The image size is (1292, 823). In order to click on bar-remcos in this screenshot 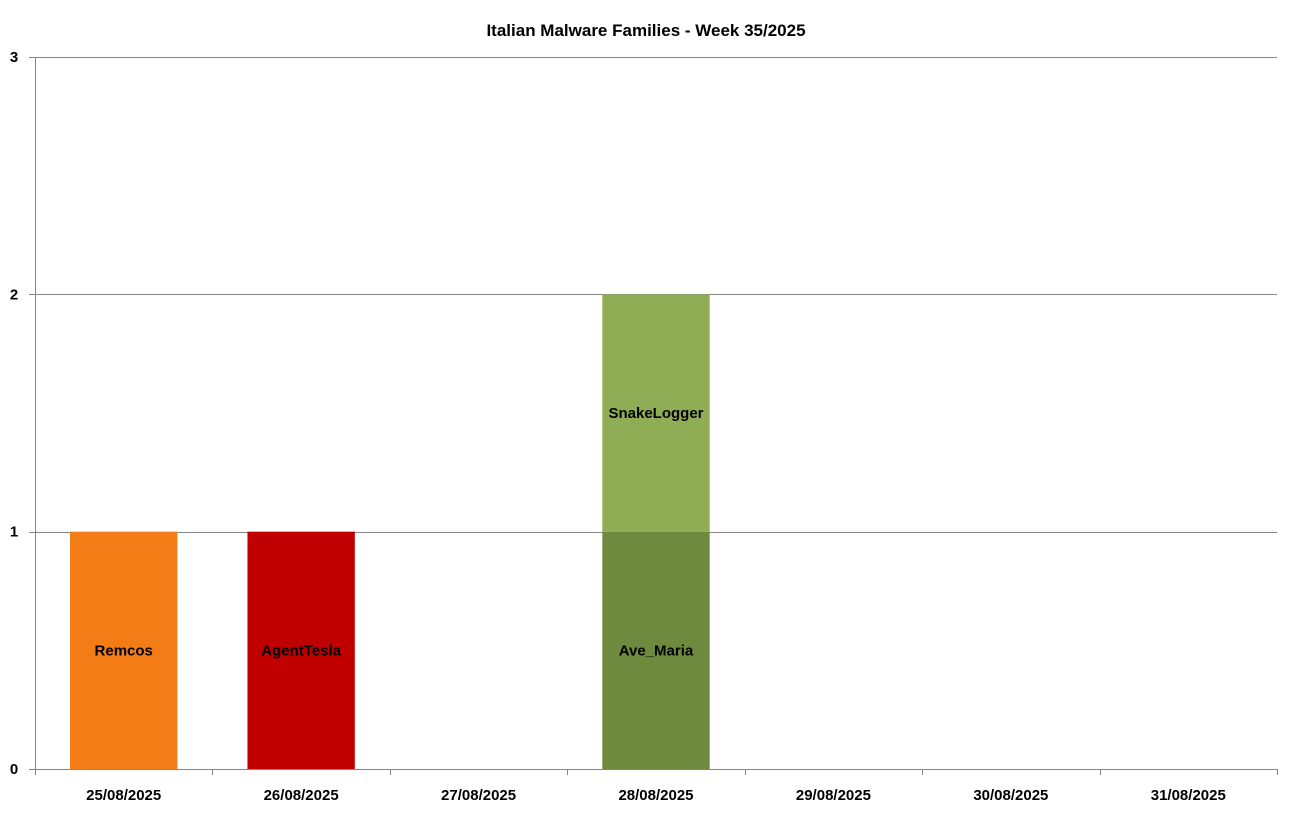, I will do `click(124, 650)`.